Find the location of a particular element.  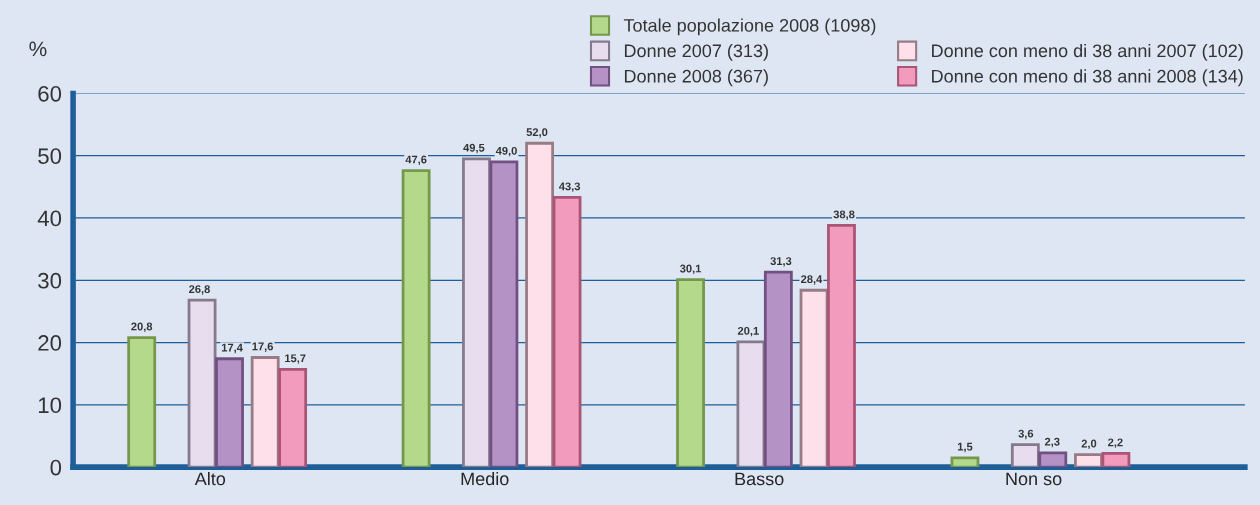

y-tick-label: 10 is located at coordinates (50, 405).